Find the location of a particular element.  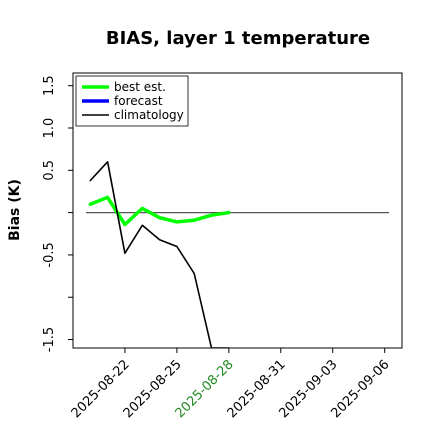

legend-label-climatology: climatology is located at coordinates (149, 115).